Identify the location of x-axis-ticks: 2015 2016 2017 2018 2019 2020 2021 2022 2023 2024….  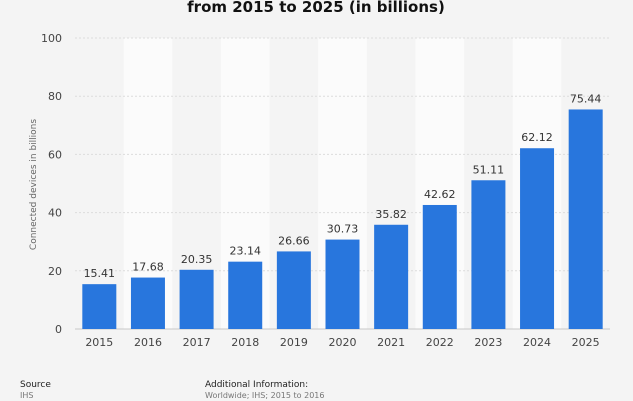
(342, 342).